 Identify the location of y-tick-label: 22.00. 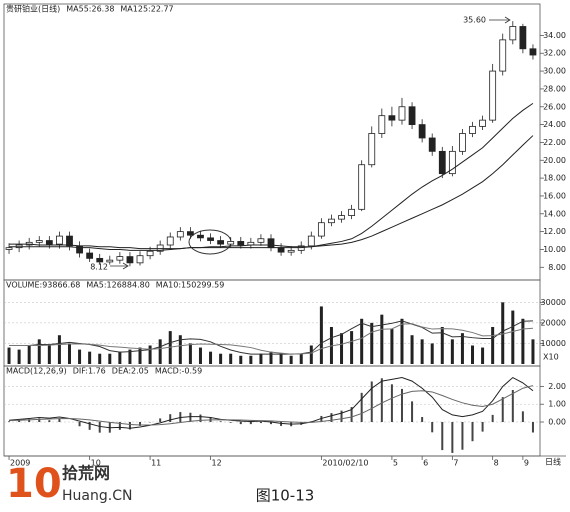
(554, 142).